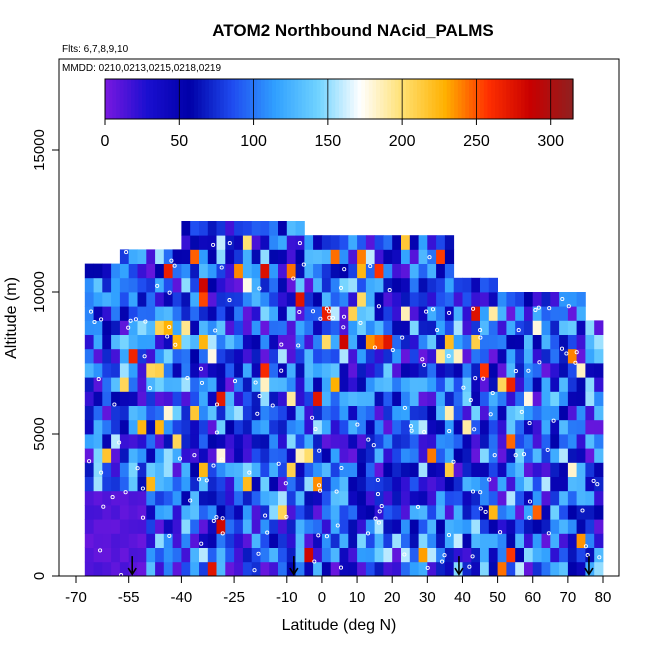 This screenshot has height=650, width=650. Describe the element at coordinates (76, 597) in the screenshot. I see `x-tick-label: -70` at that location.